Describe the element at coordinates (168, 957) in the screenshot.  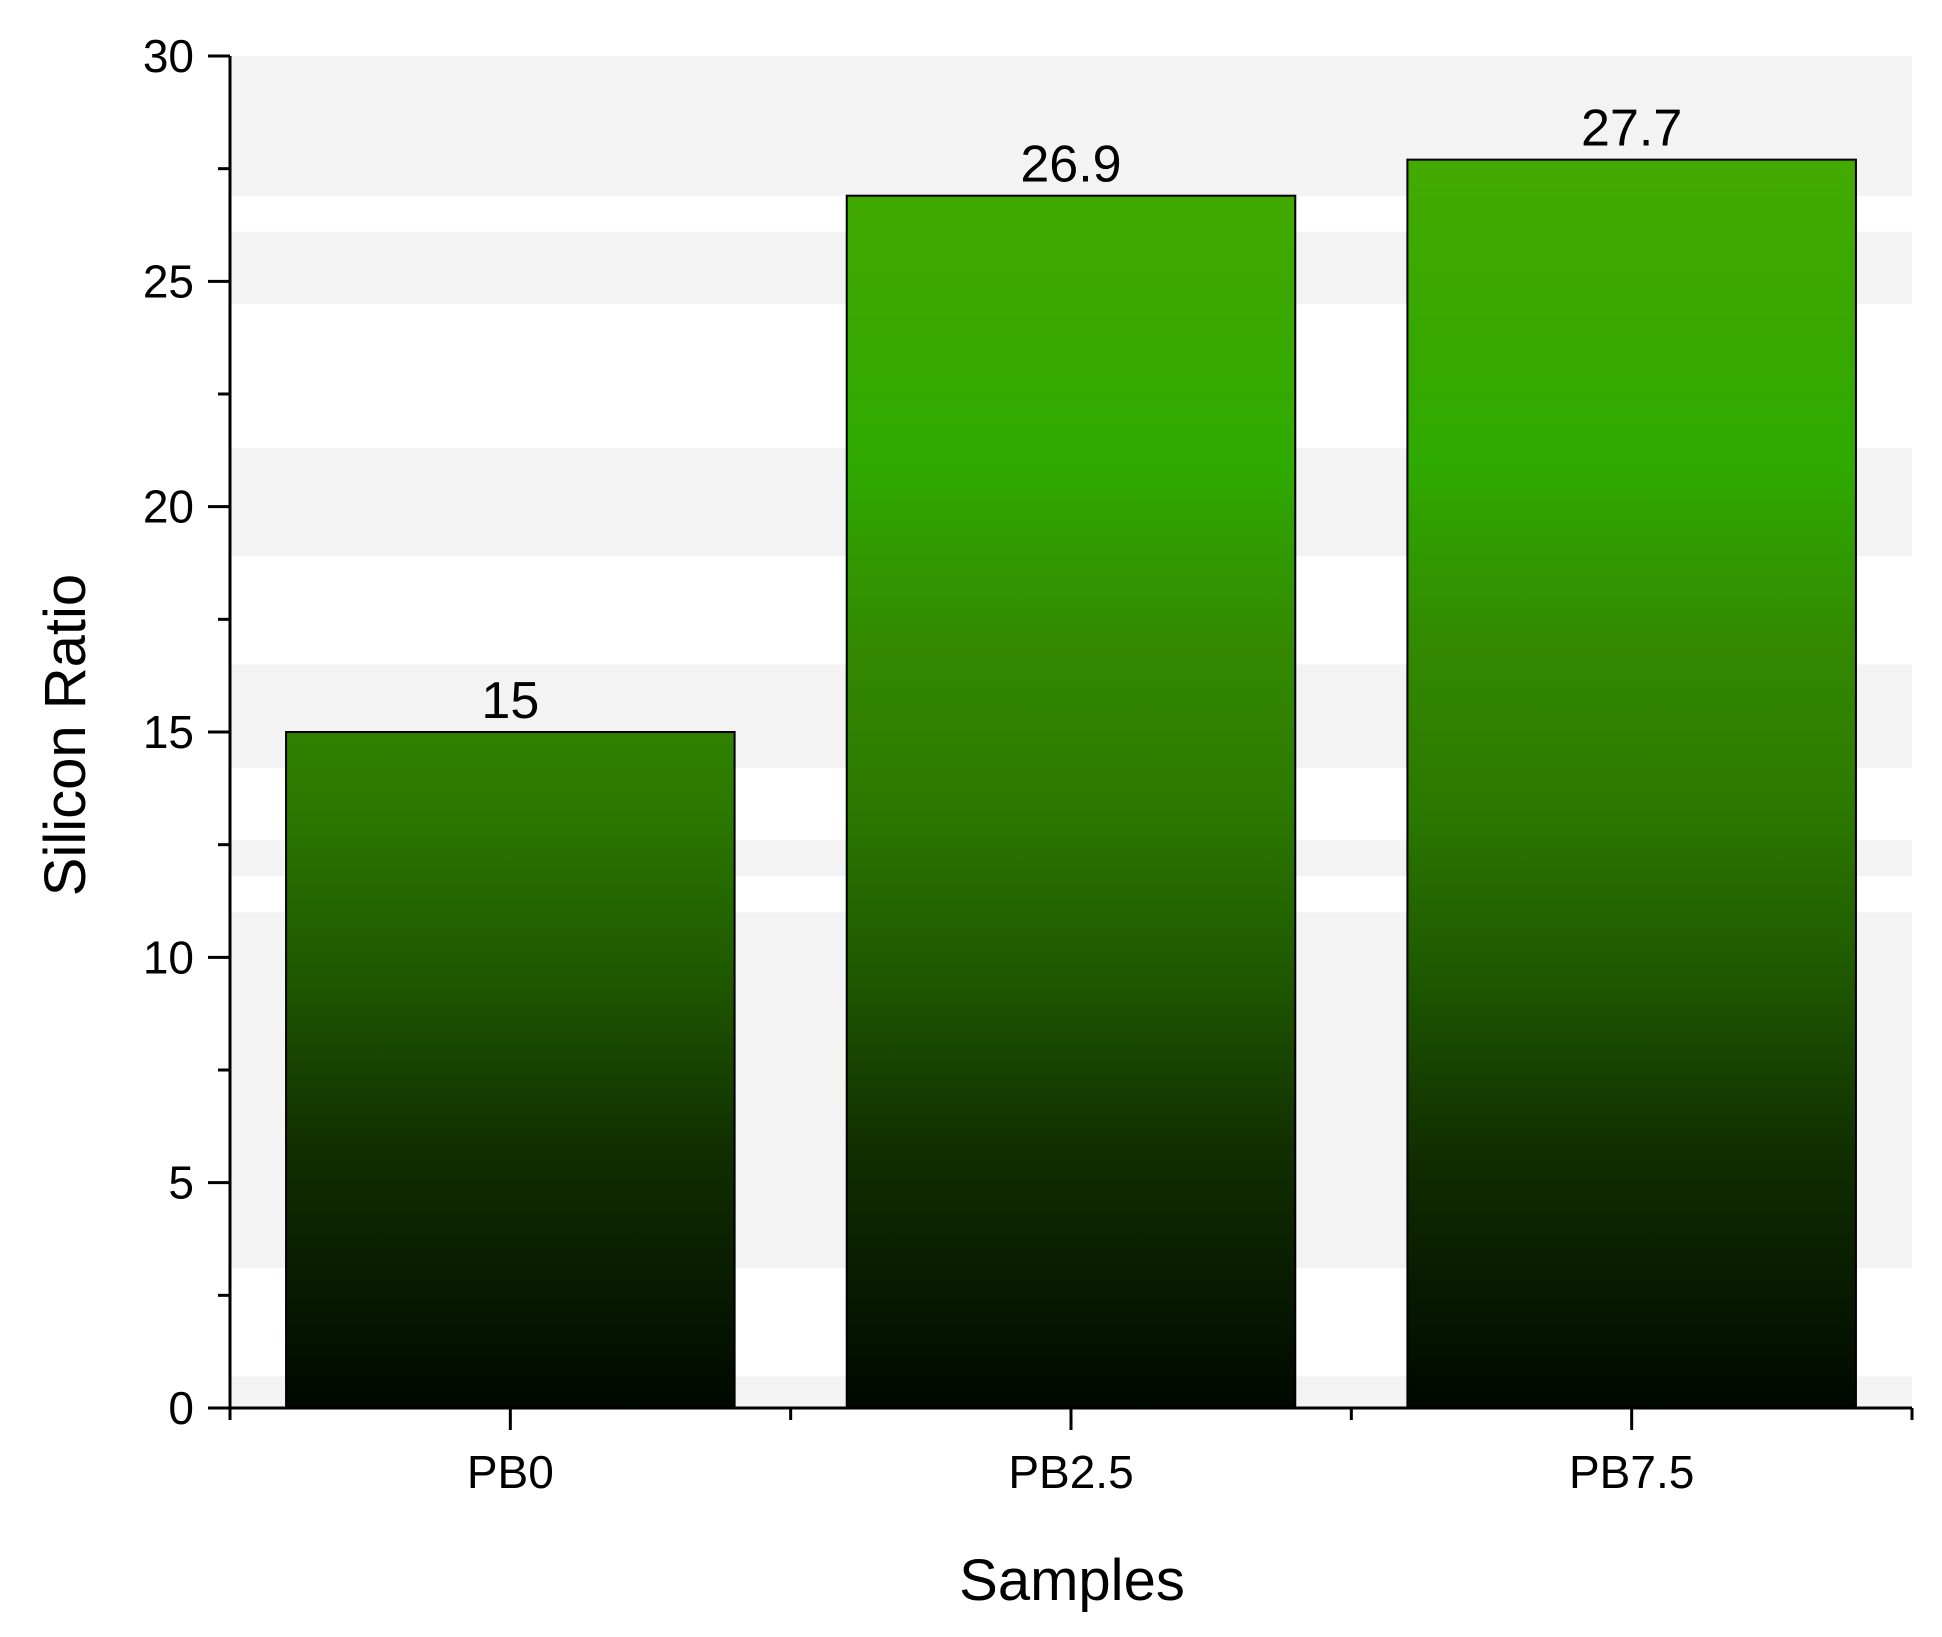
I see `y-tick-label-10: 10` at that location.